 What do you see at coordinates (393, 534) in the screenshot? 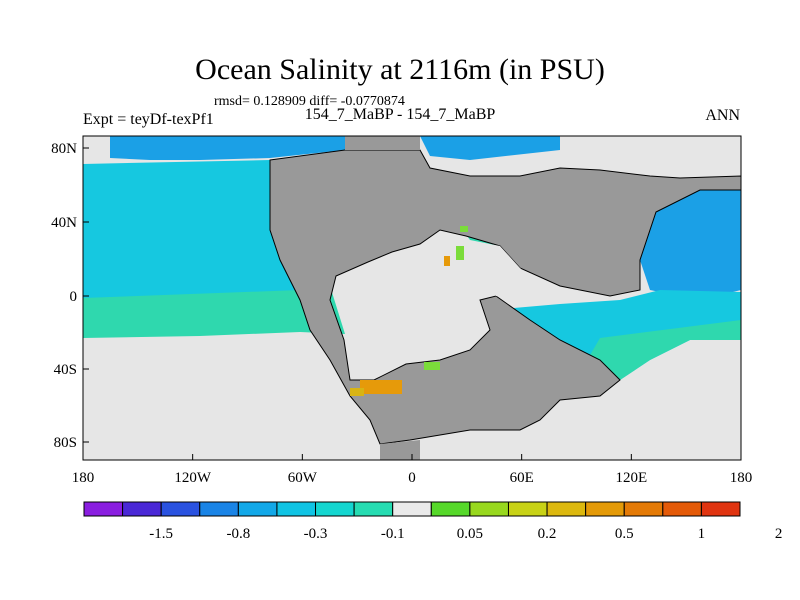
I see `colorbar-label: -0.1` at bounding box center [393, 534].